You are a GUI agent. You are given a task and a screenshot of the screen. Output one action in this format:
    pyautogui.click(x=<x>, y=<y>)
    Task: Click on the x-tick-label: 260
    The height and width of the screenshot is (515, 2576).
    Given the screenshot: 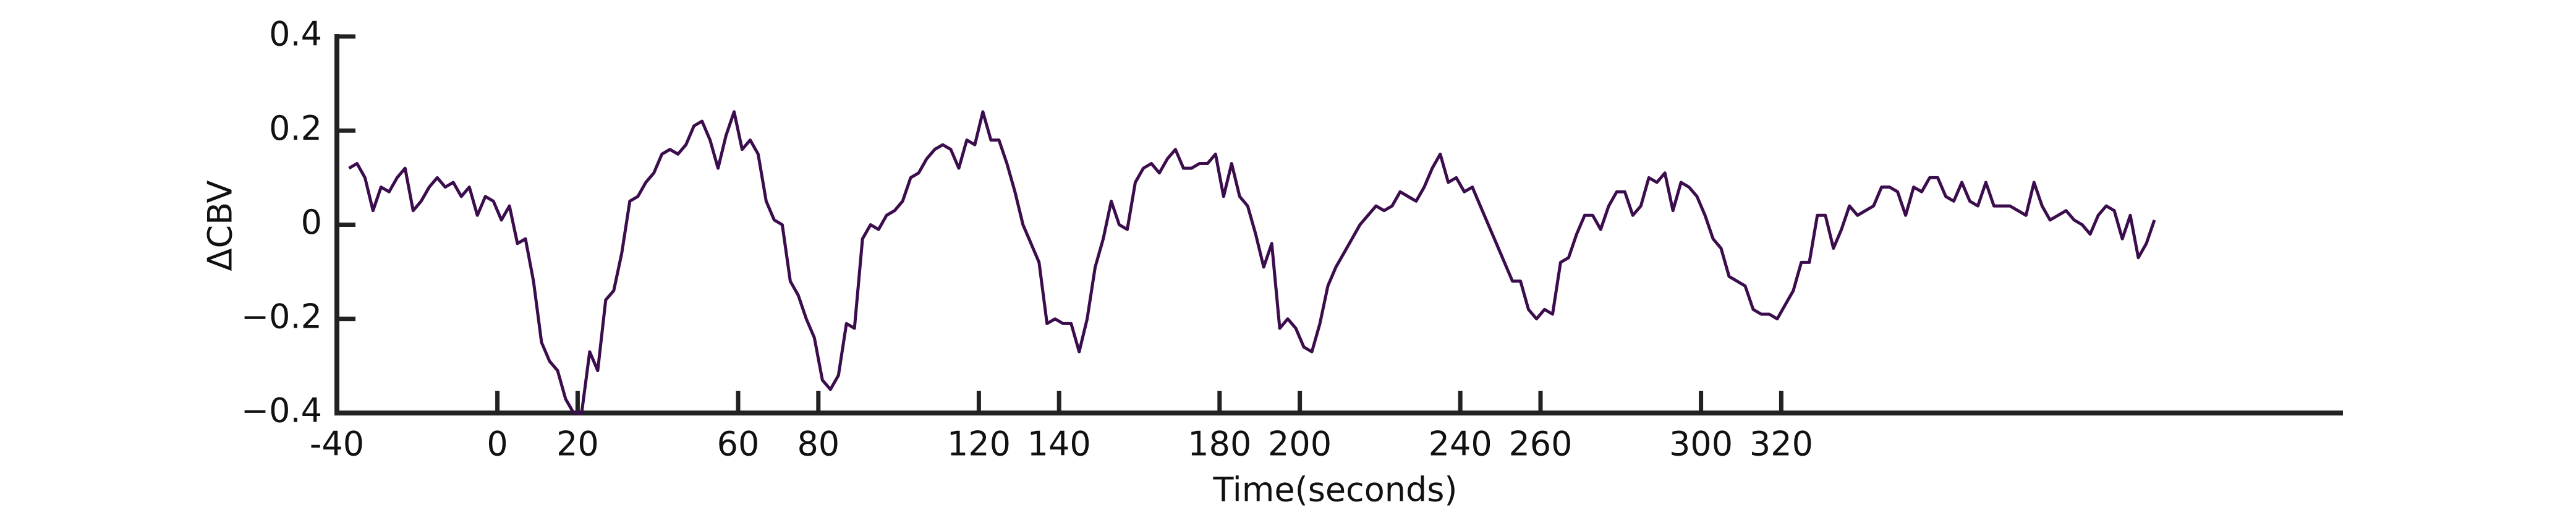 What is the action you would take?
    pyautogui.click(x=1540, y=445)
    